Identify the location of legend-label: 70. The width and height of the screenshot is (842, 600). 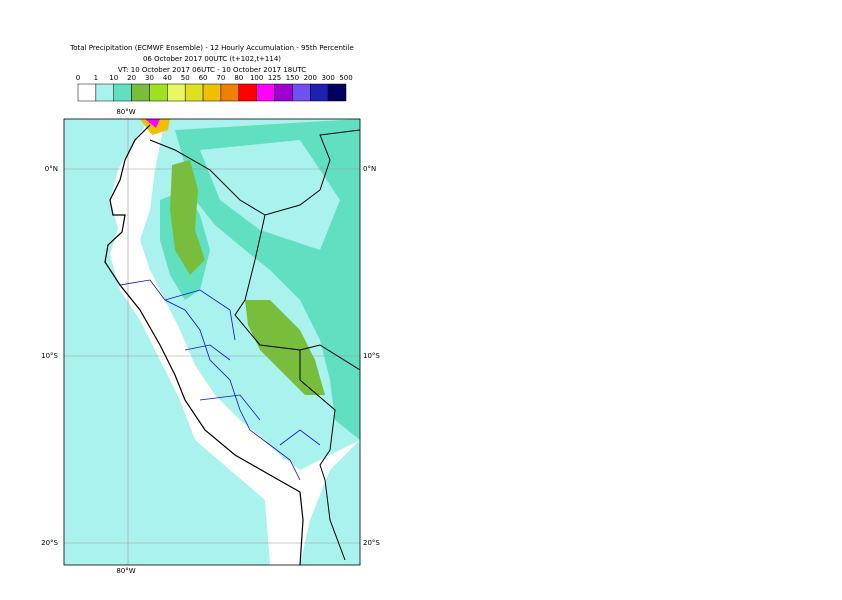
(220, 78).